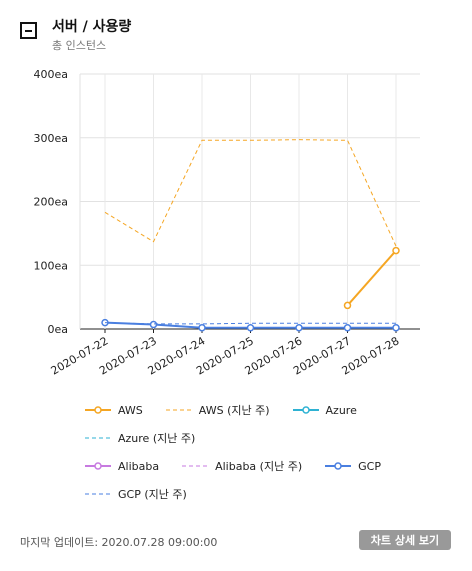  I want to click on y-tick-label: 300ea, so click(50, 138).